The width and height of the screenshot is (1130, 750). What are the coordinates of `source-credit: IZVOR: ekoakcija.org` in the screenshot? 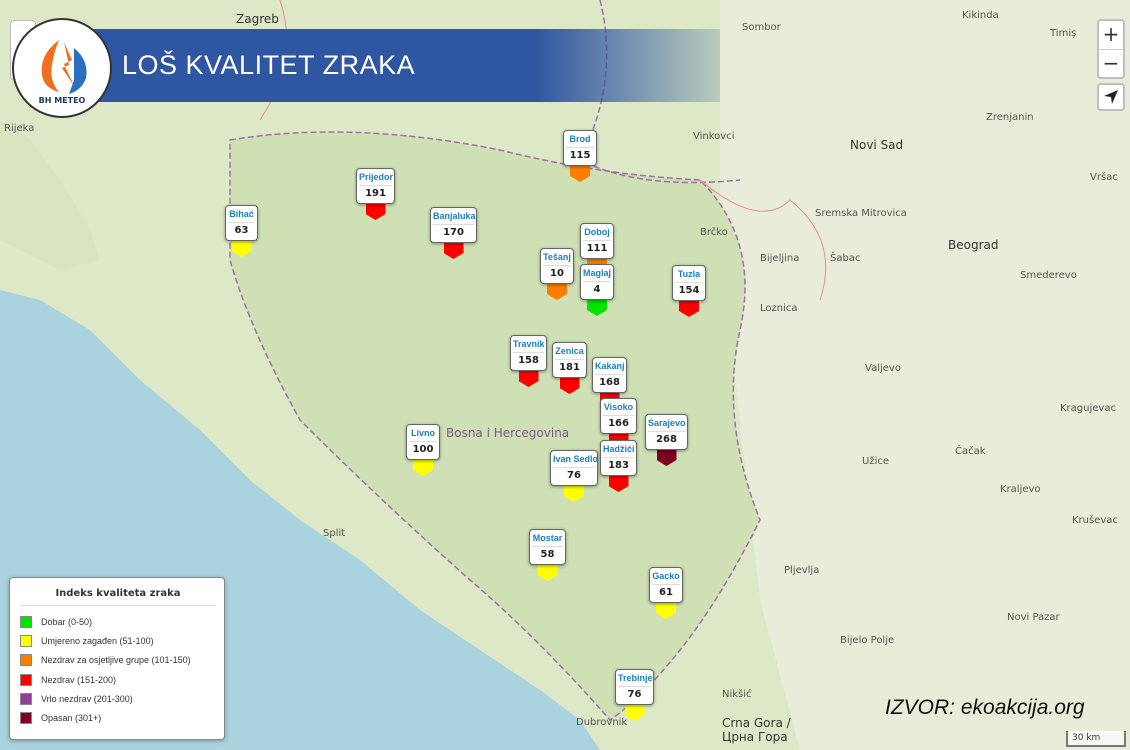 It's located at (985, 707).